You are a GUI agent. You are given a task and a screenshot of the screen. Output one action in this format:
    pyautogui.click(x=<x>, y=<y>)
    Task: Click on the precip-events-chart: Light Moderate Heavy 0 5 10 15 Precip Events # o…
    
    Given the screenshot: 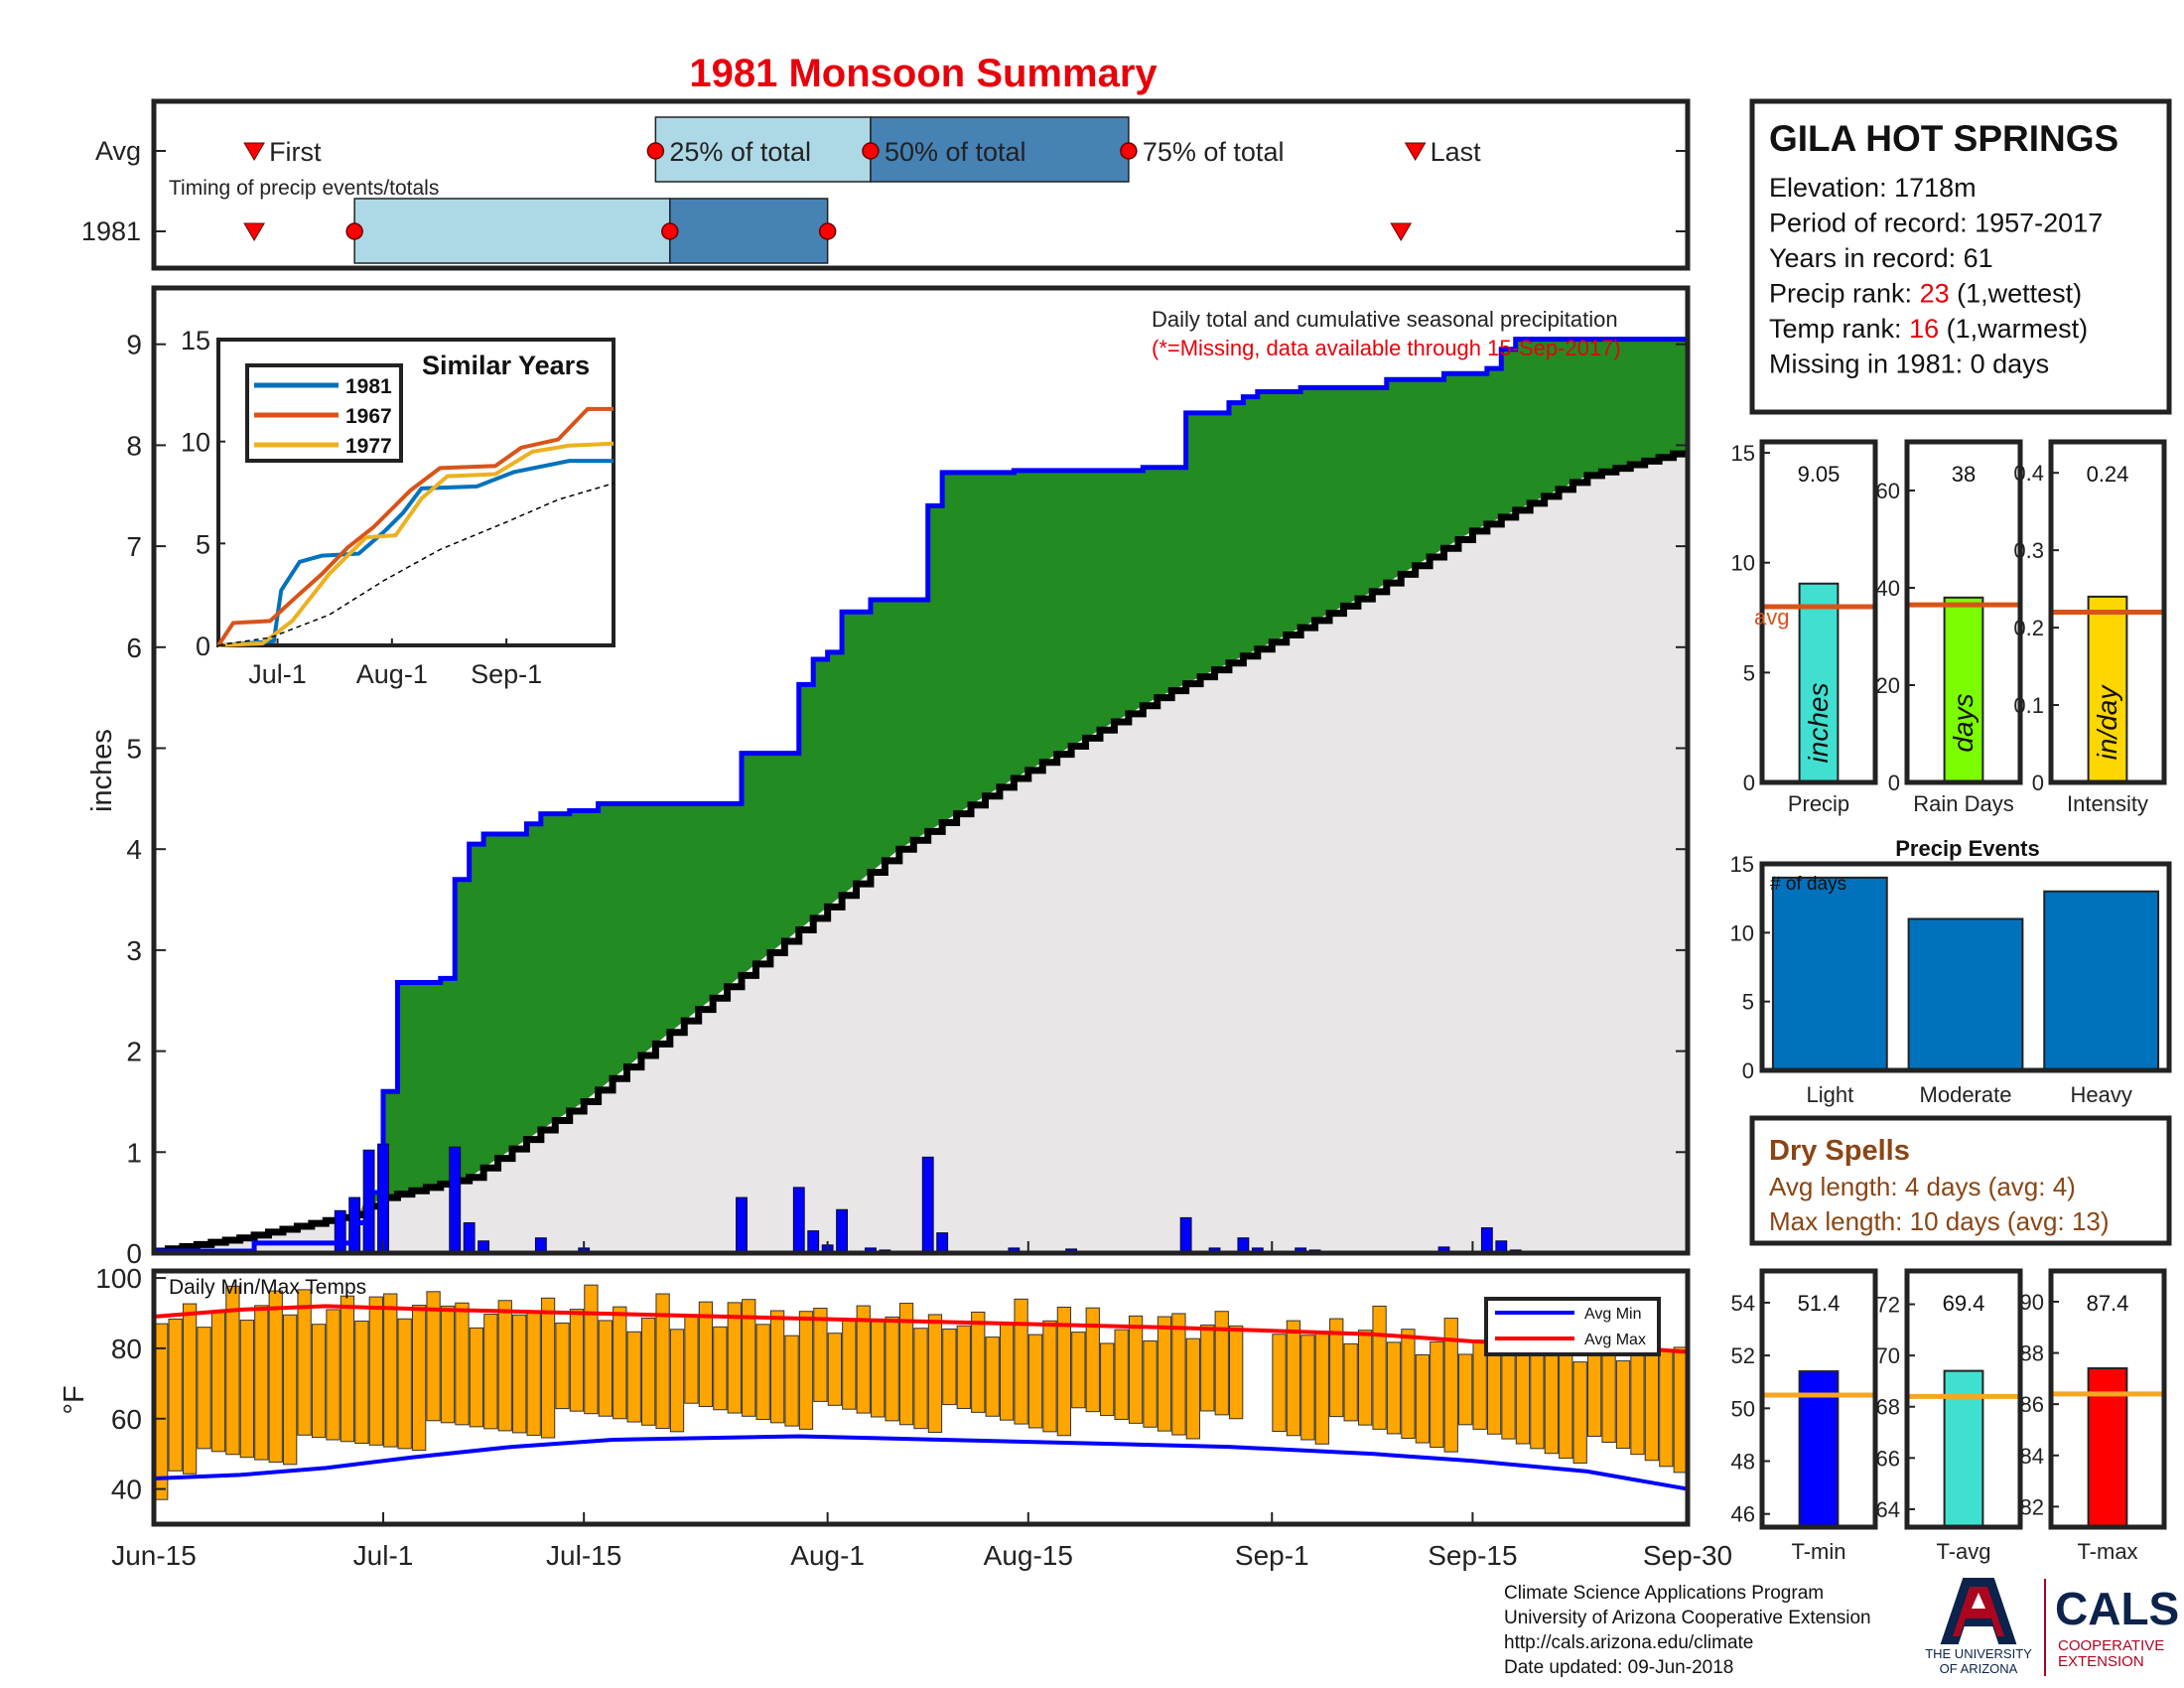 What is the action you would take?
    pyautogui.click(x=1951, y=971)
    